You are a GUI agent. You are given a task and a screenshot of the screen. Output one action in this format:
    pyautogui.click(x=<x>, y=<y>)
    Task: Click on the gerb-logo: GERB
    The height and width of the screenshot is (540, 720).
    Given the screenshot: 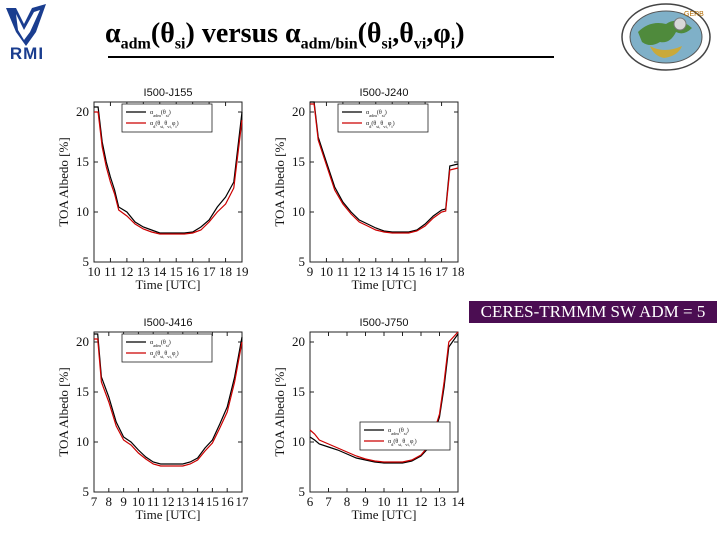 What is the action you would take?
    pyautogui.click(x=666, y=37)
    